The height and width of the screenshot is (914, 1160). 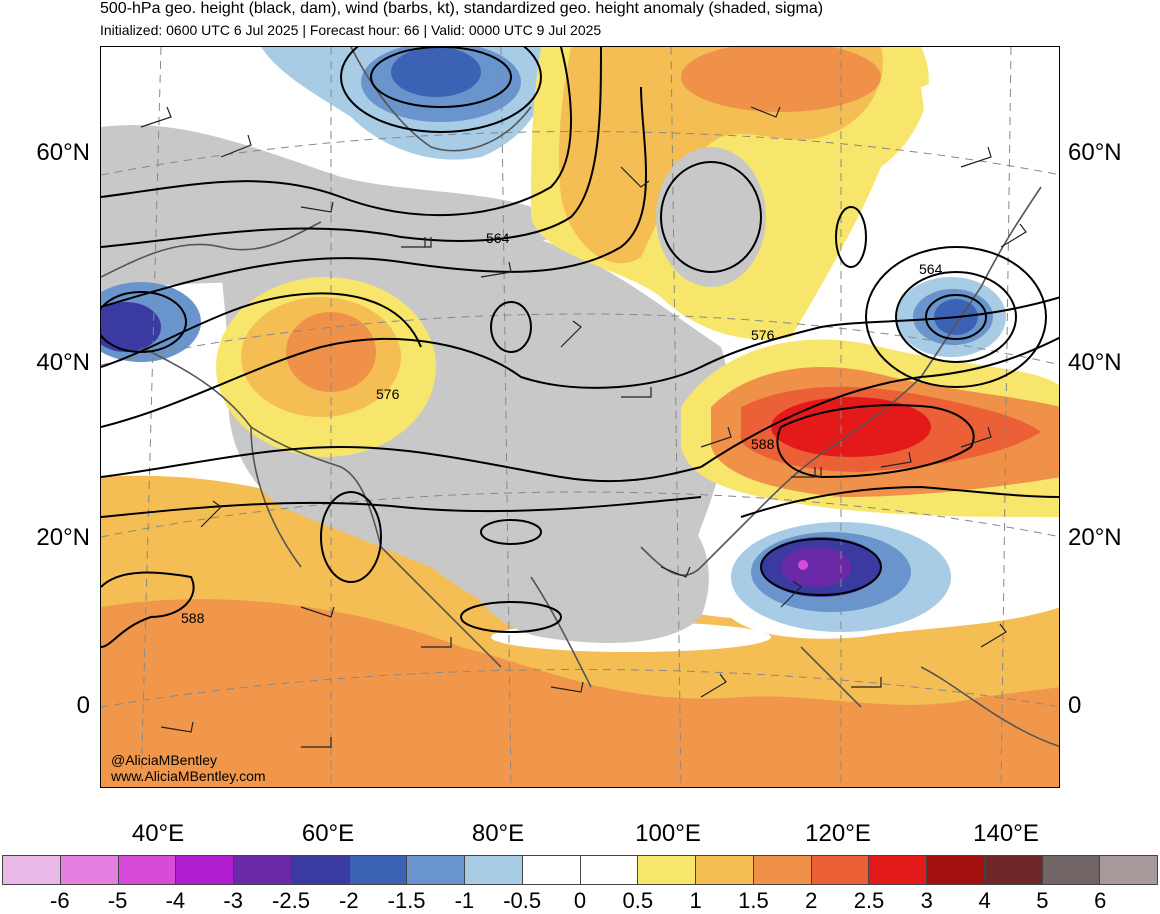 What do you see at coordinates (926, 900) in the screenshot?
I see `colorbar-tick-label: 3` at bounding box center [926, 900].